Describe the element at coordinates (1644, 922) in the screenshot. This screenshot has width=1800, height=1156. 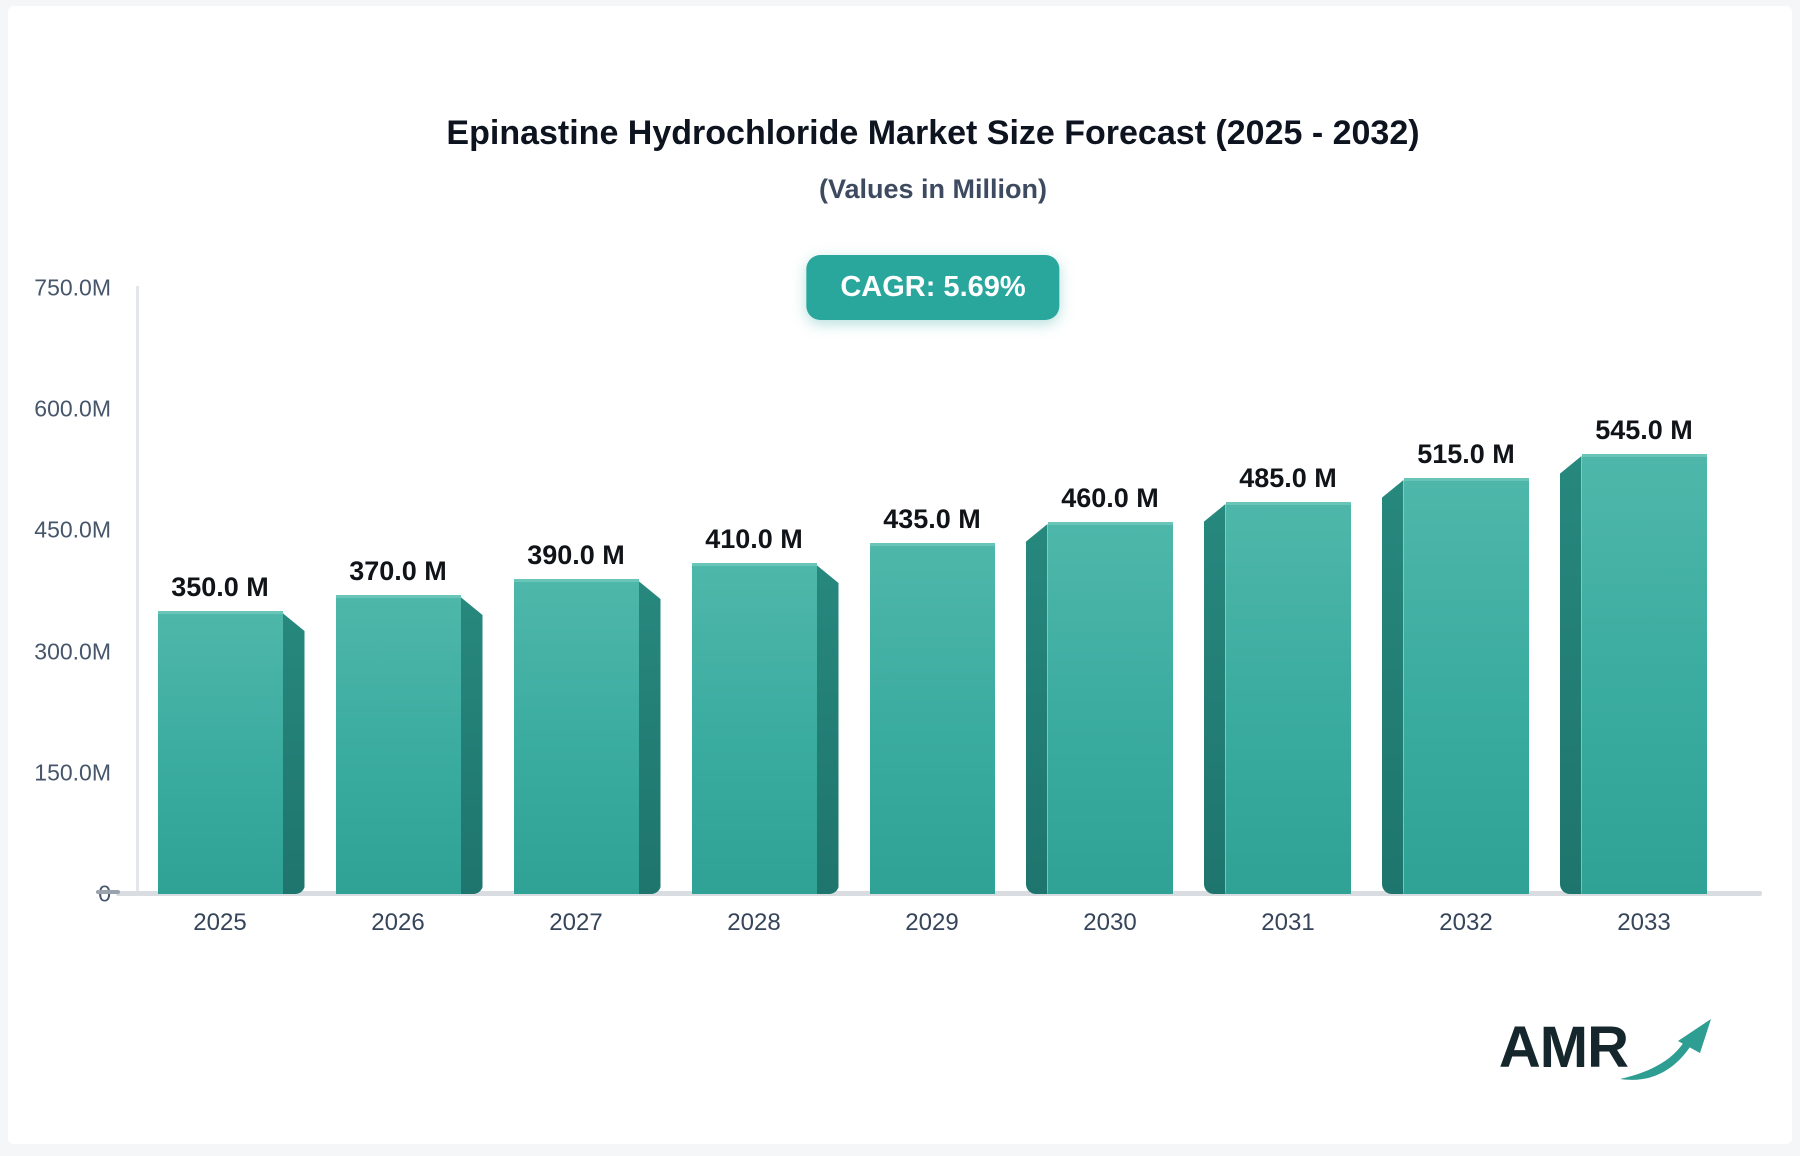
I see `x-axis-label: 2033` at that location.